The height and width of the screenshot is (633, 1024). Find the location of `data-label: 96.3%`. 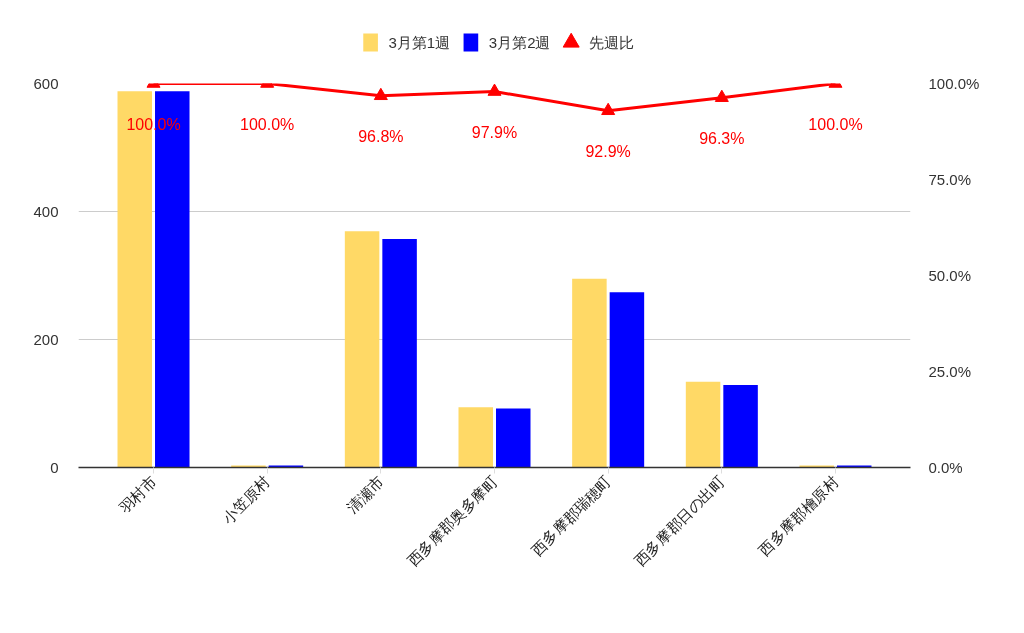

data-label: 96.3% is located at coordinates (722, 139).